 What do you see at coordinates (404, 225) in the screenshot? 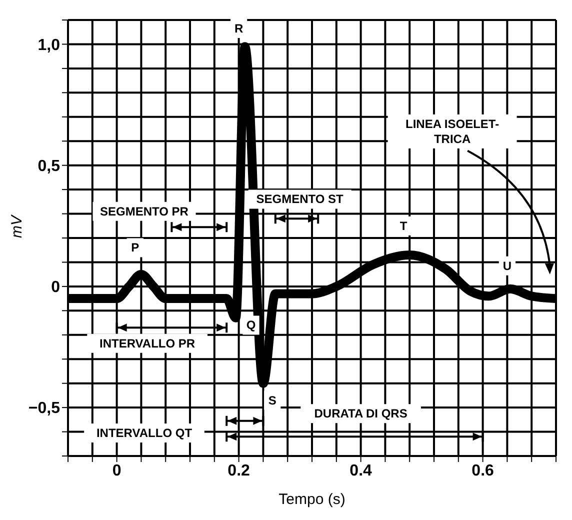
I see `annotation: T` at bounding box center [404, 225].